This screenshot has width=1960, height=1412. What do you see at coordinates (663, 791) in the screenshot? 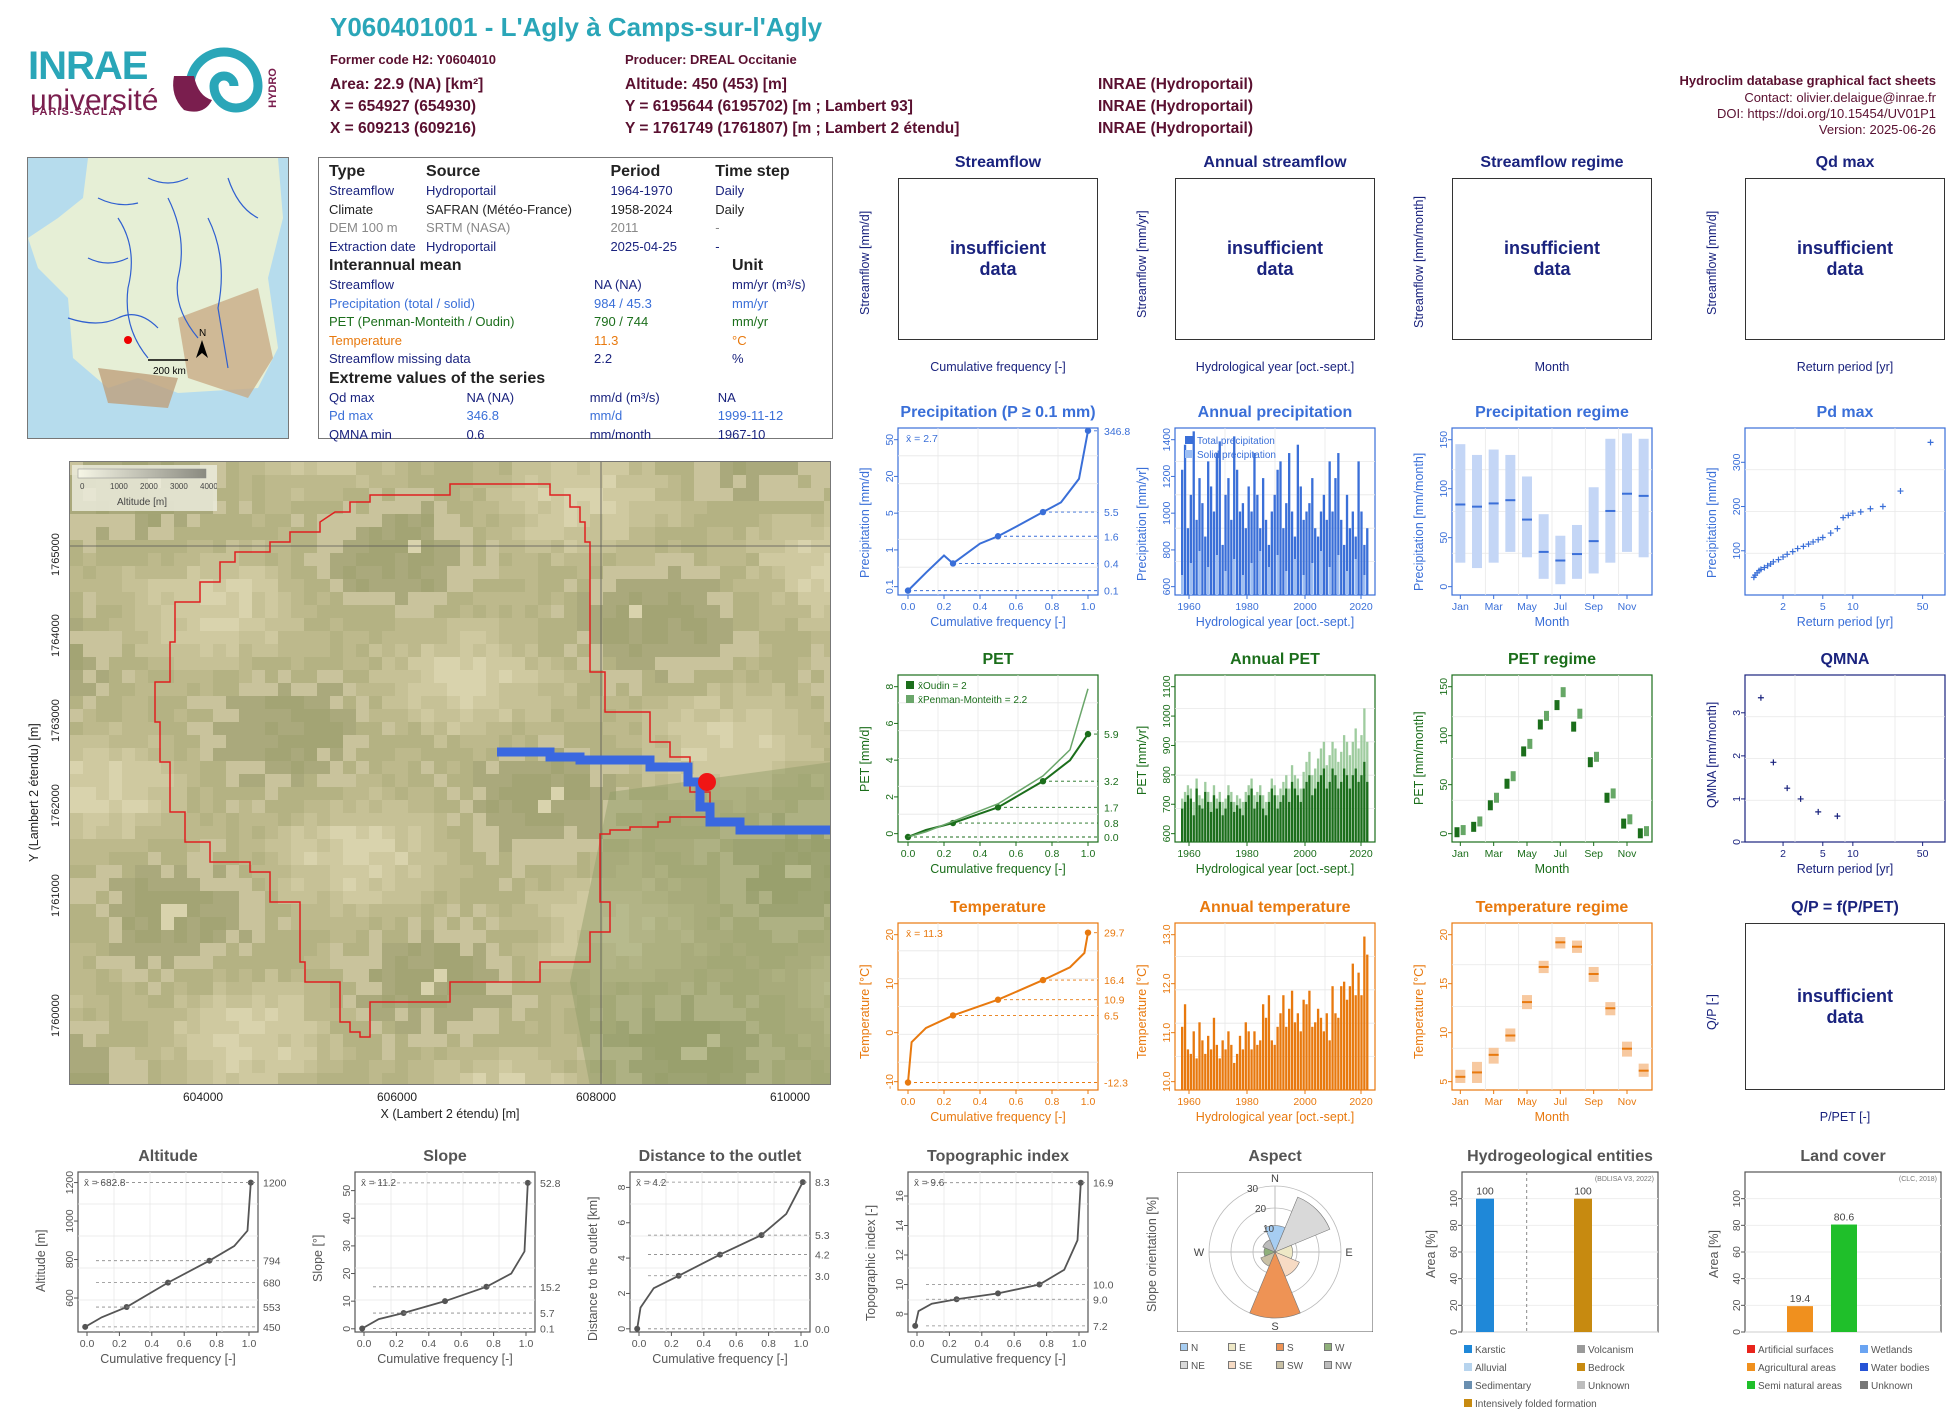
I see `river-line` at bounding box center [663, 791].